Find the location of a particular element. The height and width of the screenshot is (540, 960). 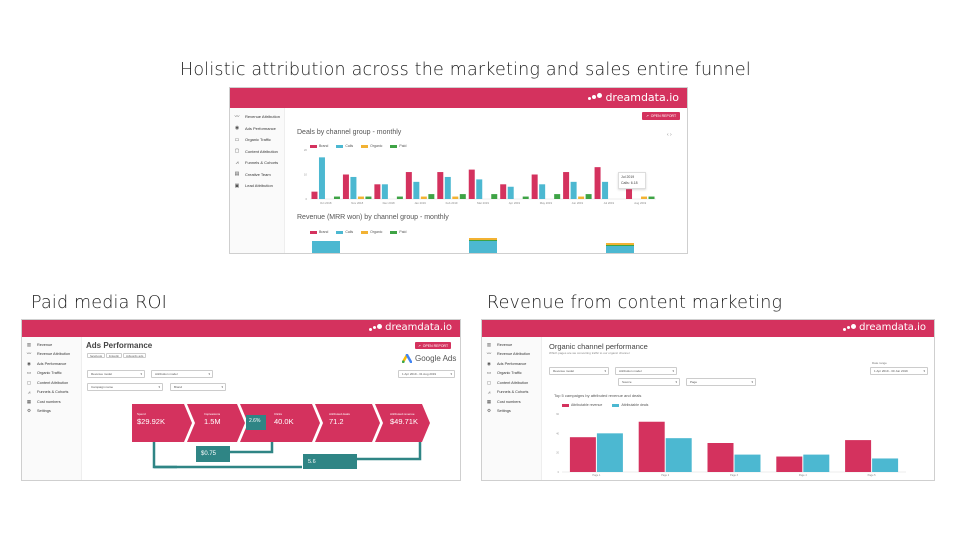

sidebar-item-lead-attribution: ▣ Lead Attribution is located at coordinates (257, 186).